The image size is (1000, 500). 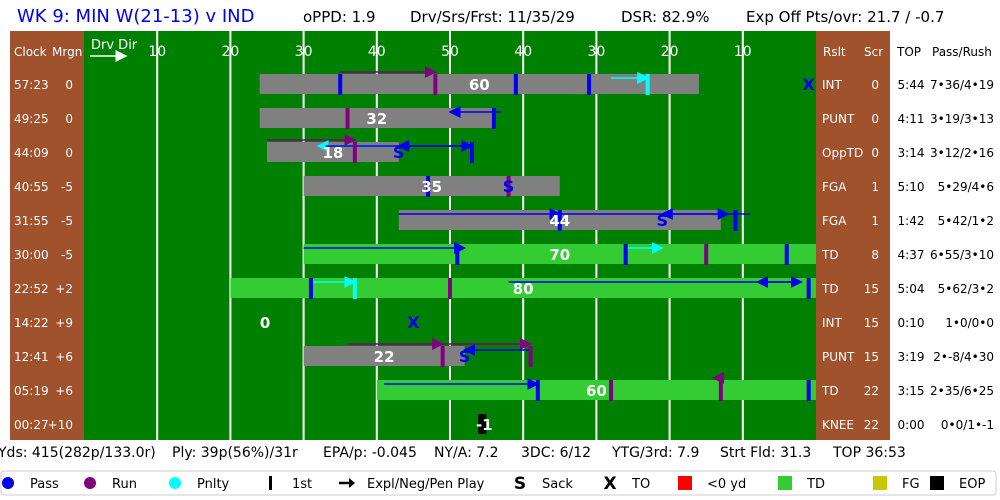 What do you see at coordinates (962, 52) in the screenshot?
I see `passrush-header: Pass/Rush` at bounding box center [962, 52].